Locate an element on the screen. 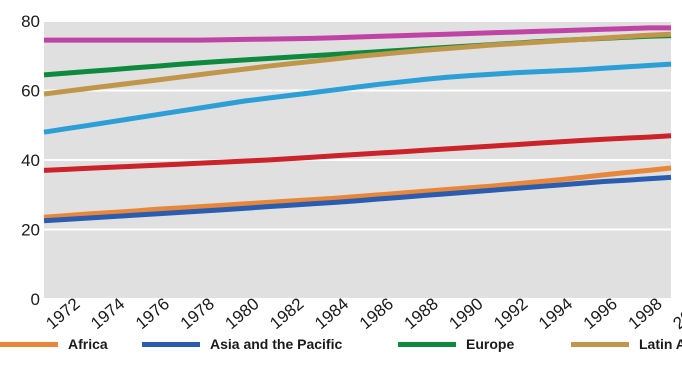 The image size is (682, 381). y-tick-label: 20 is located at coordinates (30, 230).